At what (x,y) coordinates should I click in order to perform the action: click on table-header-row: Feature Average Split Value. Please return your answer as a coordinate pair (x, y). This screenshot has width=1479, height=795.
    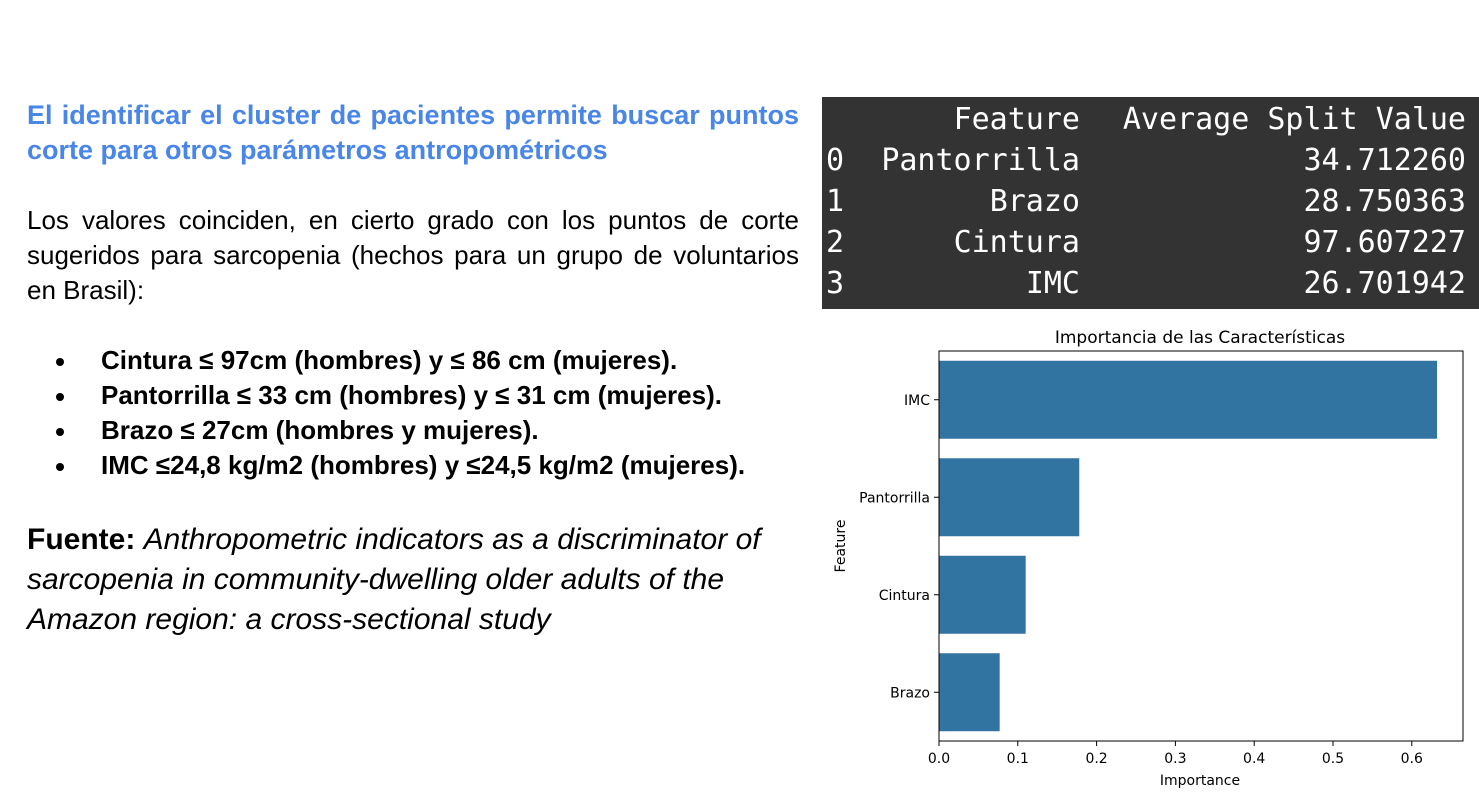
    Looking at the image, I should click on (1146, 119).